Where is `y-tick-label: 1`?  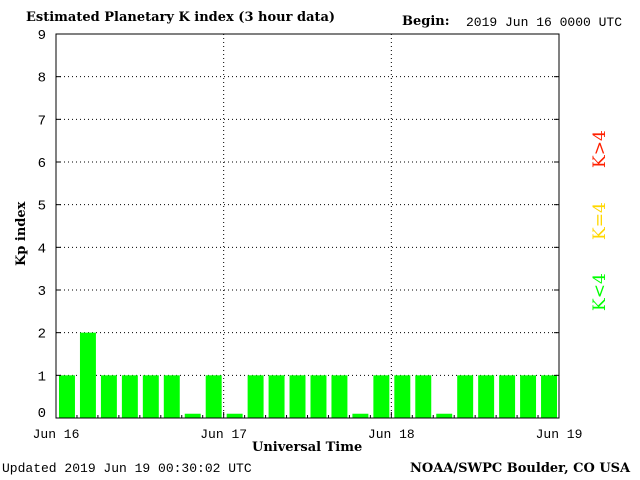
y-tick-label: 1 is located at coordinates (42, 377).